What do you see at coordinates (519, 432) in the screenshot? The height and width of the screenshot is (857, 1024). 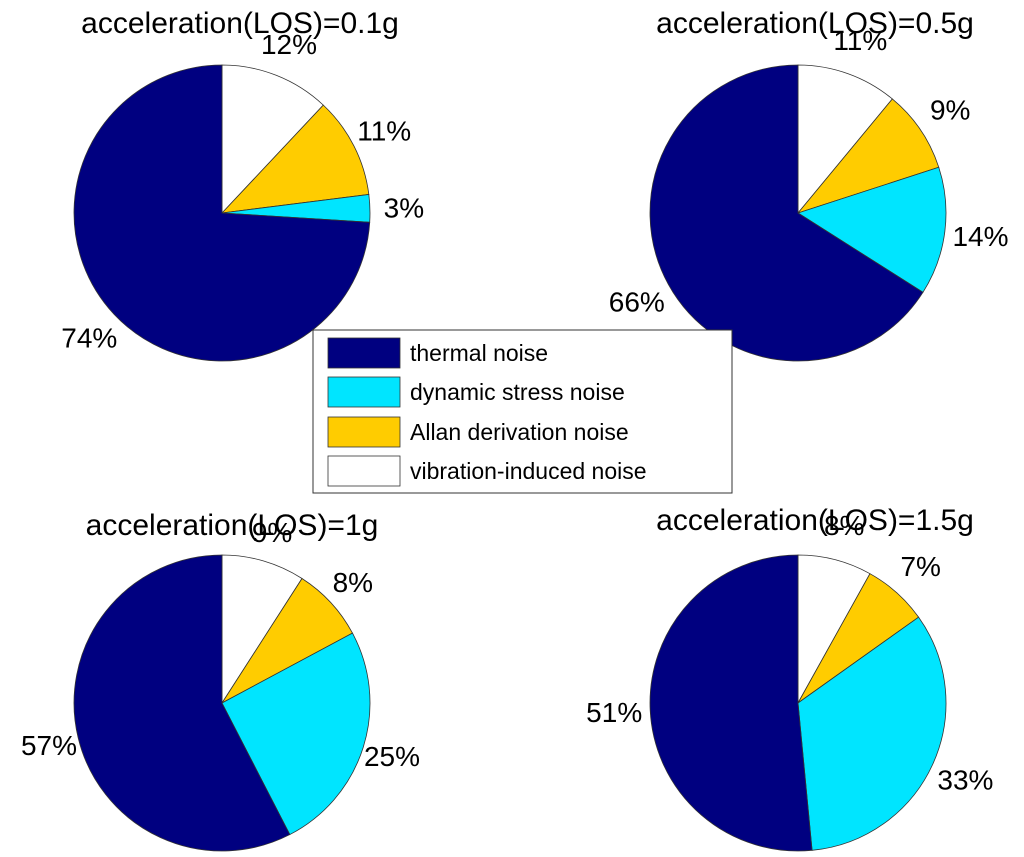 I see `legend-label-allan-derivation-noise: Allan derivation noise` at bounding box center [519, 432].